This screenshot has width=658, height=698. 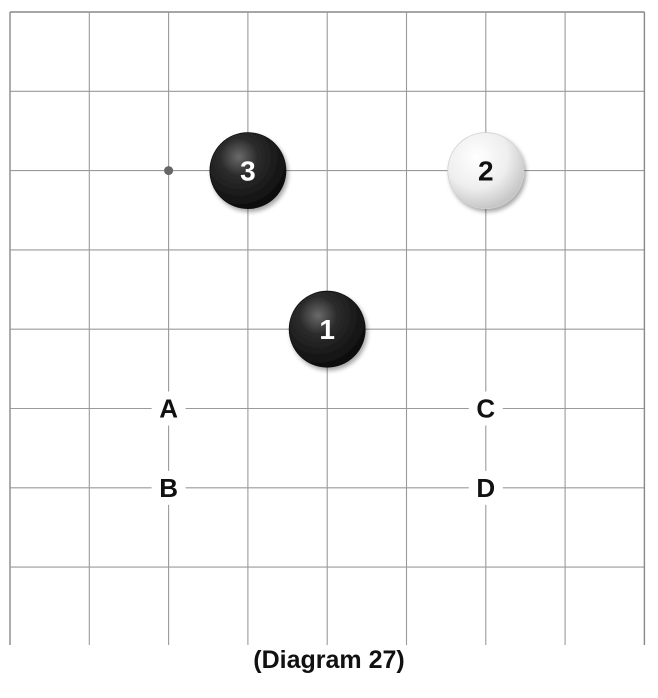 I want to click on label-text: A, so click(x=168, y=409).